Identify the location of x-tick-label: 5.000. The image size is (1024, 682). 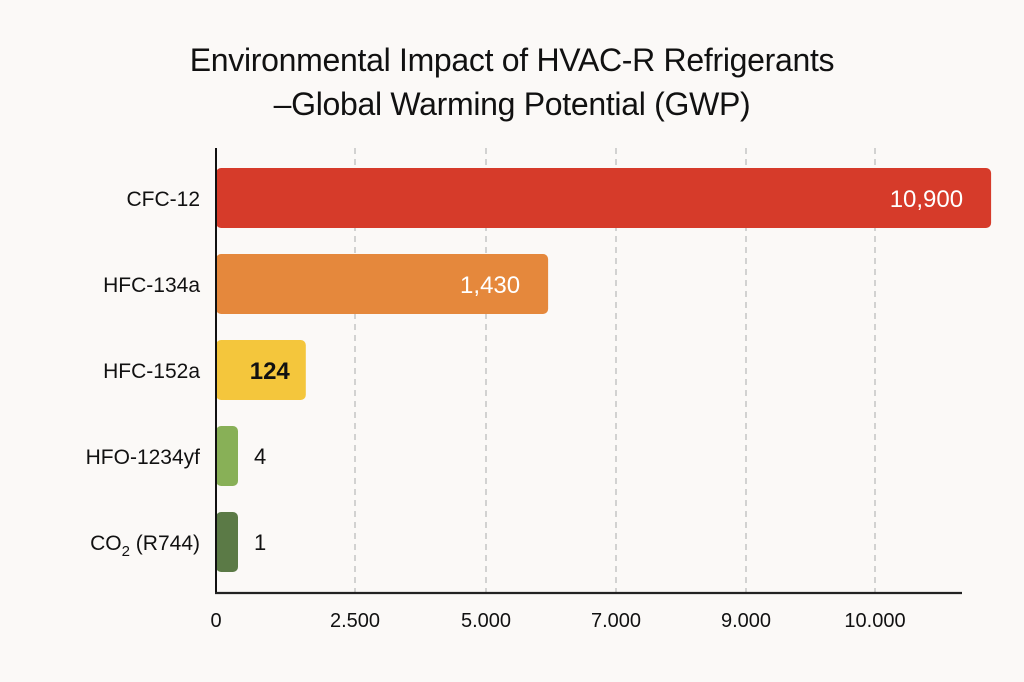
(486, 621).